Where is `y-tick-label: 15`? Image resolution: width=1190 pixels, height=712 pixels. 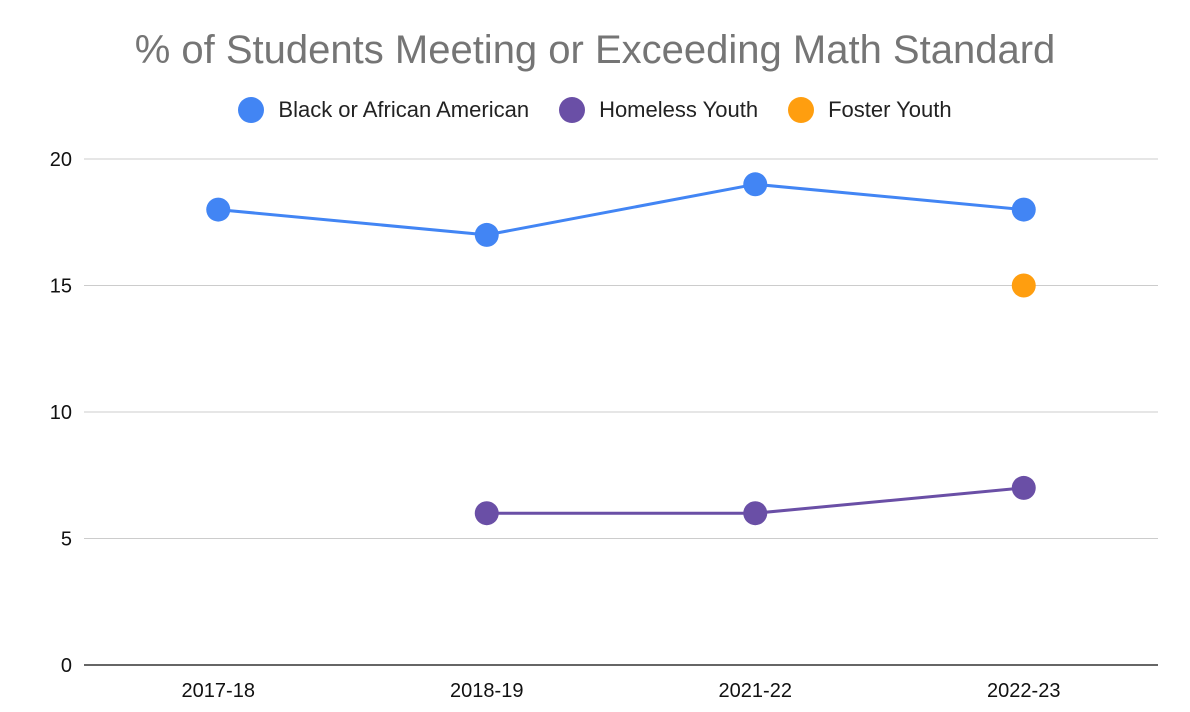
y-tick-label: 15 is located at coordinates (61, 287).